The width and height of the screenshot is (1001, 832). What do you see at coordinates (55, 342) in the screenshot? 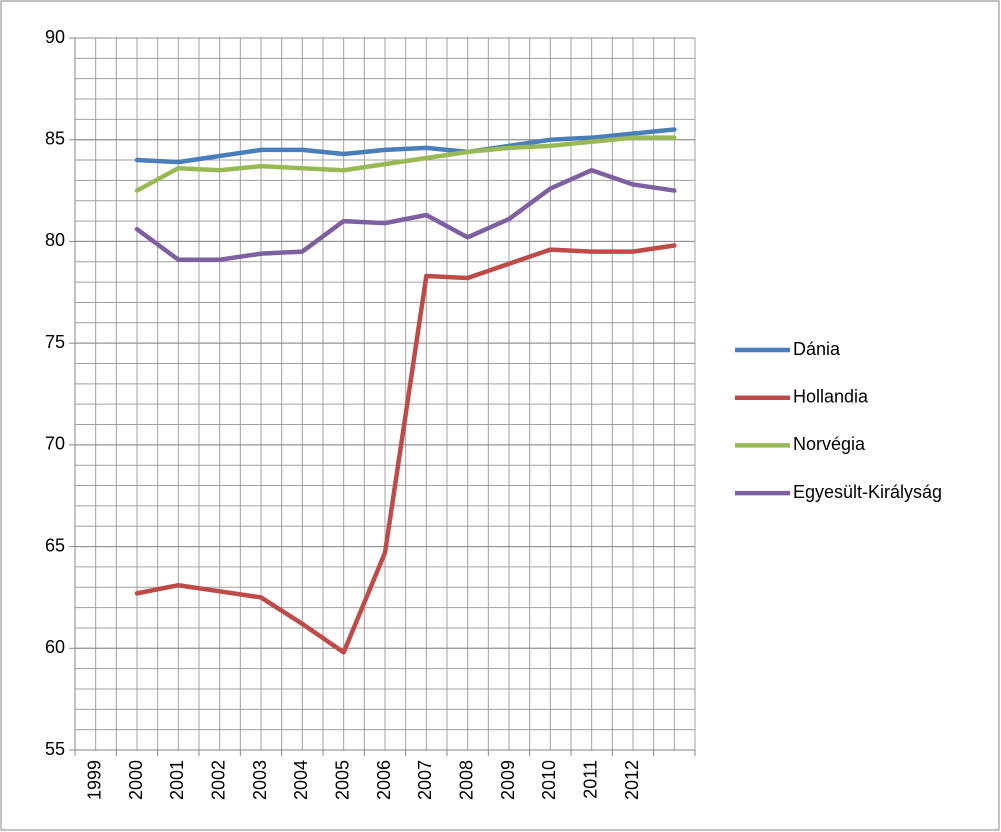
I see `y-tick-label: 75` at bounding box center [55, 342].